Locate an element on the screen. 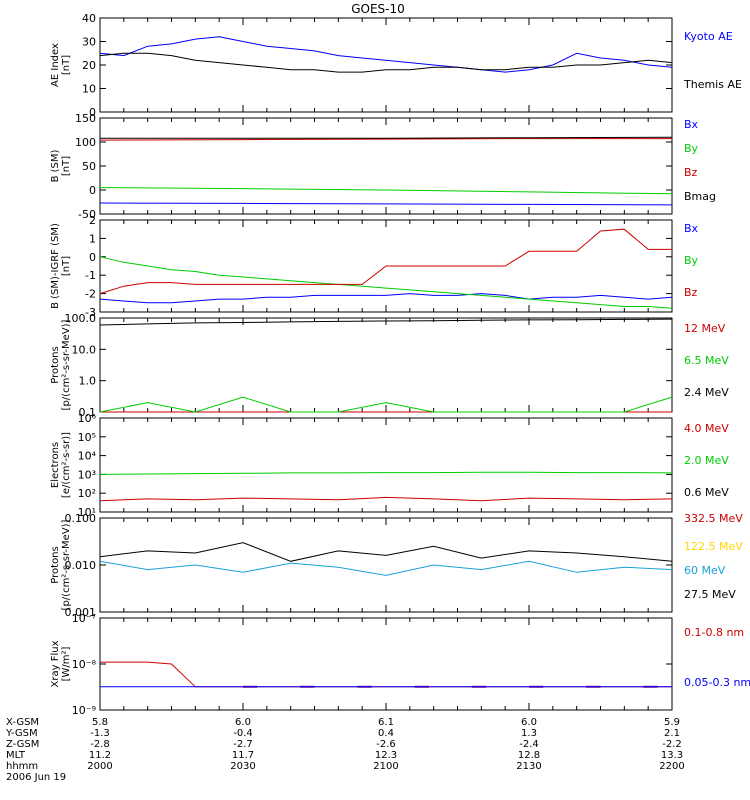  ytick-label: 10¹ is located at coordinates (87, 512).